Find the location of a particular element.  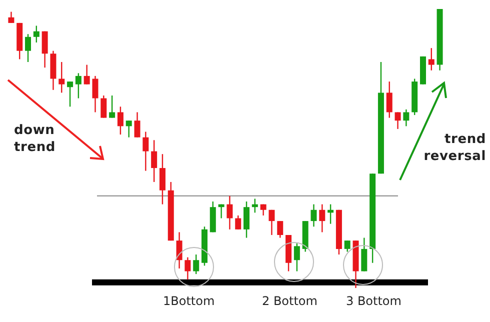

annotation: down trend is located at coordinates (35, 139).